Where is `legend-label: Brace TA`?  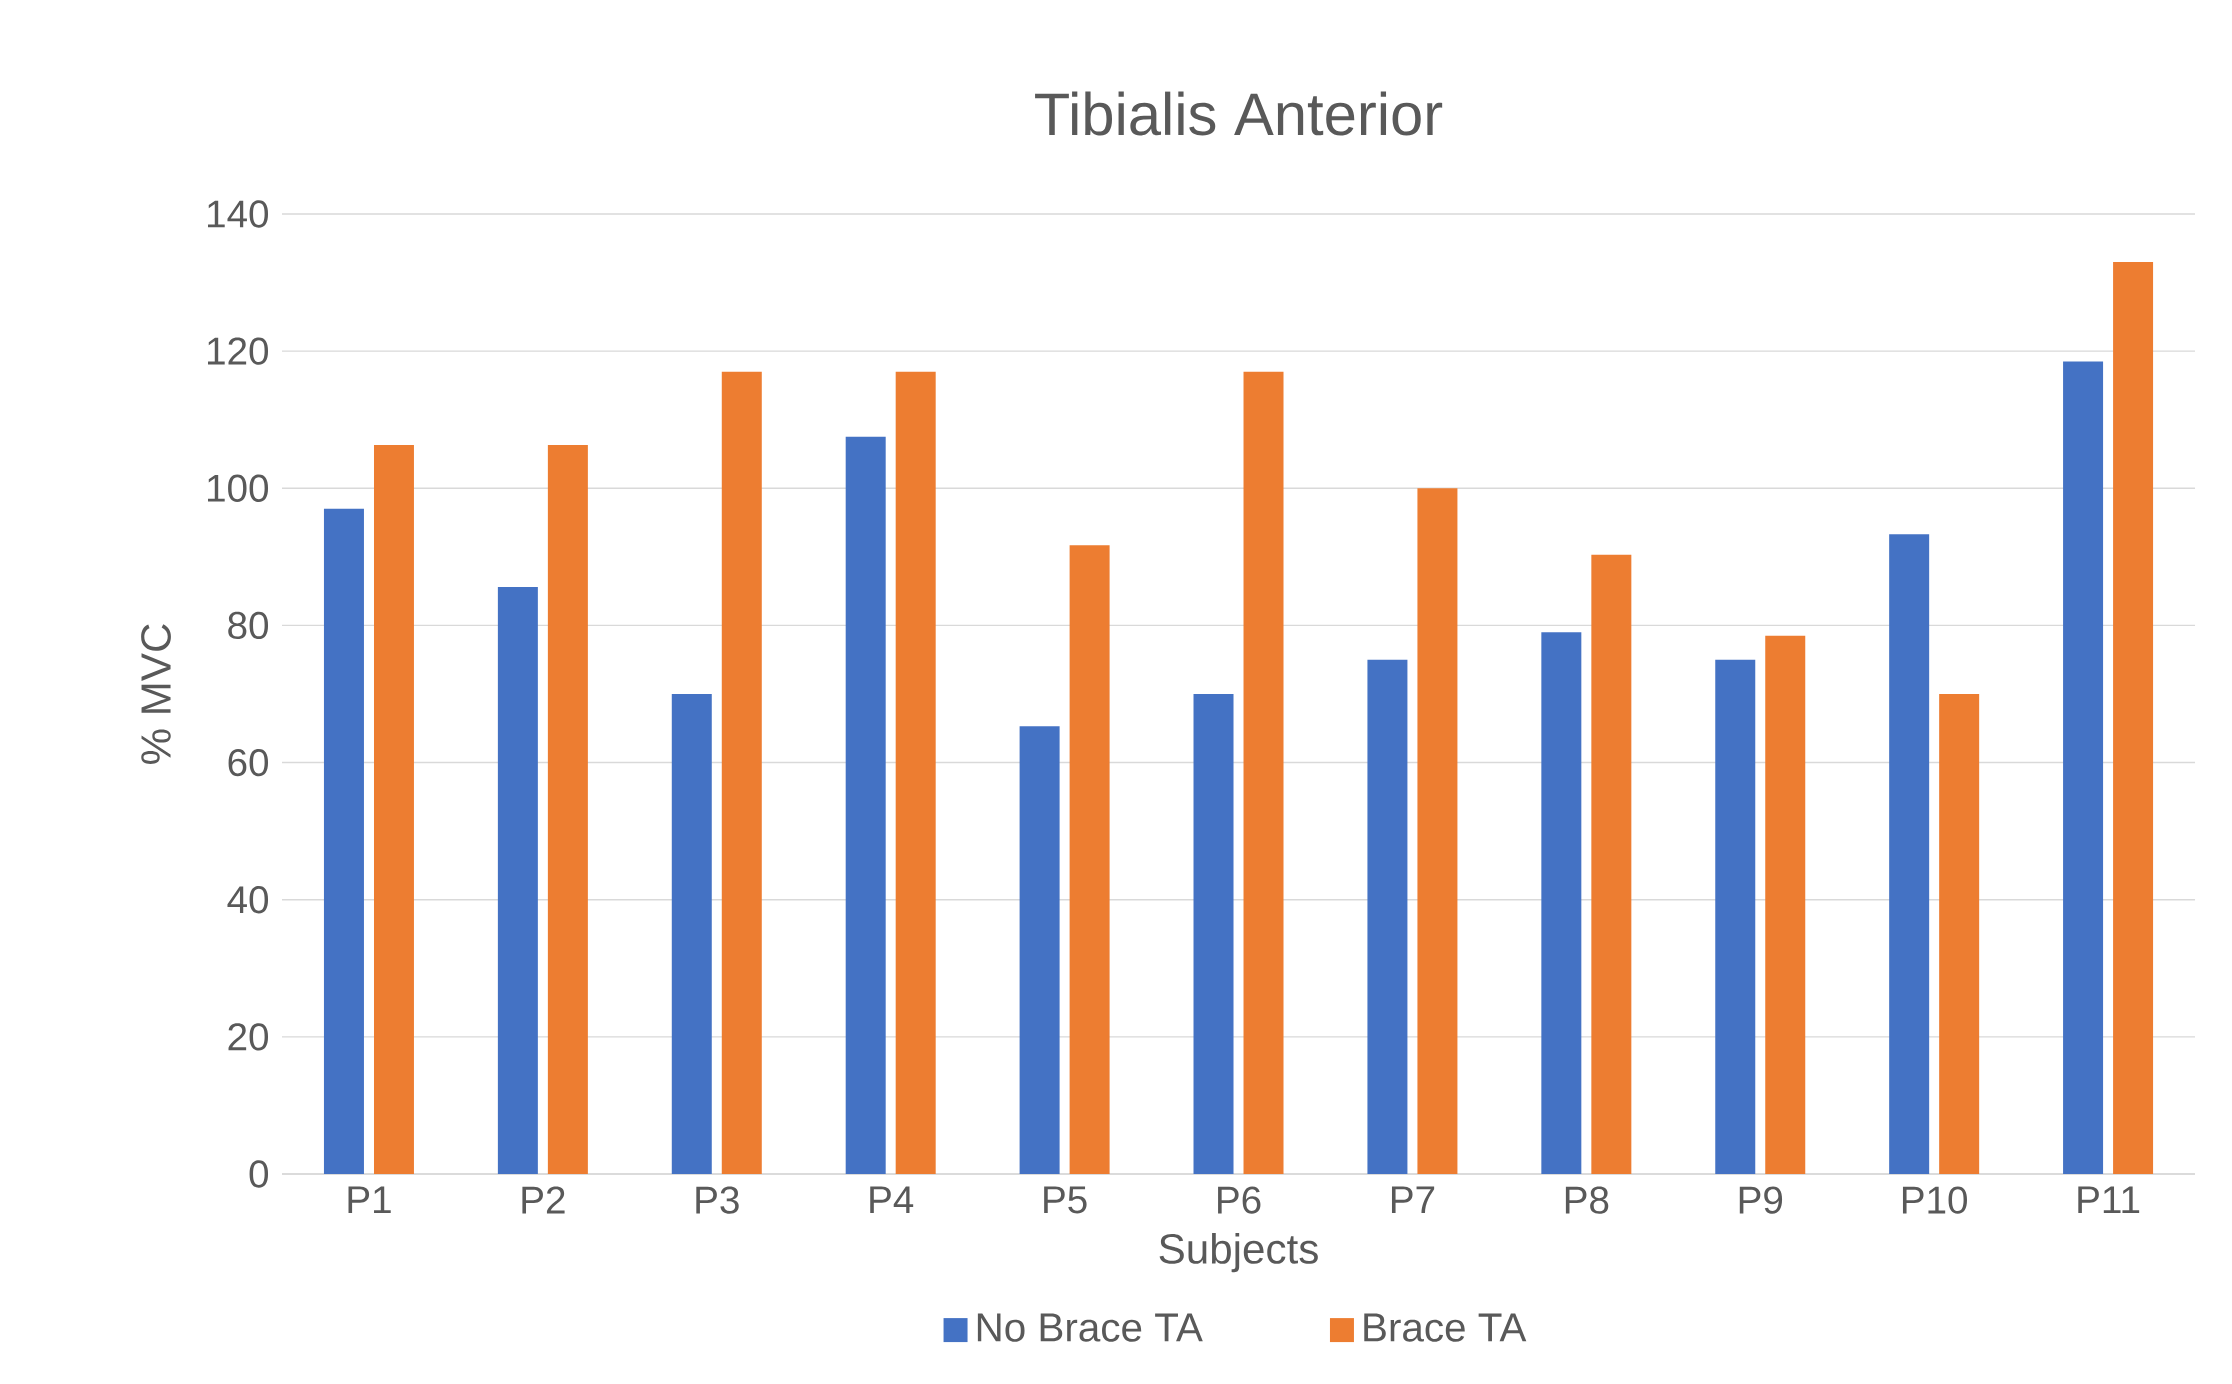
legend-label: Brace TA is located at coordinates (1445, 1327).